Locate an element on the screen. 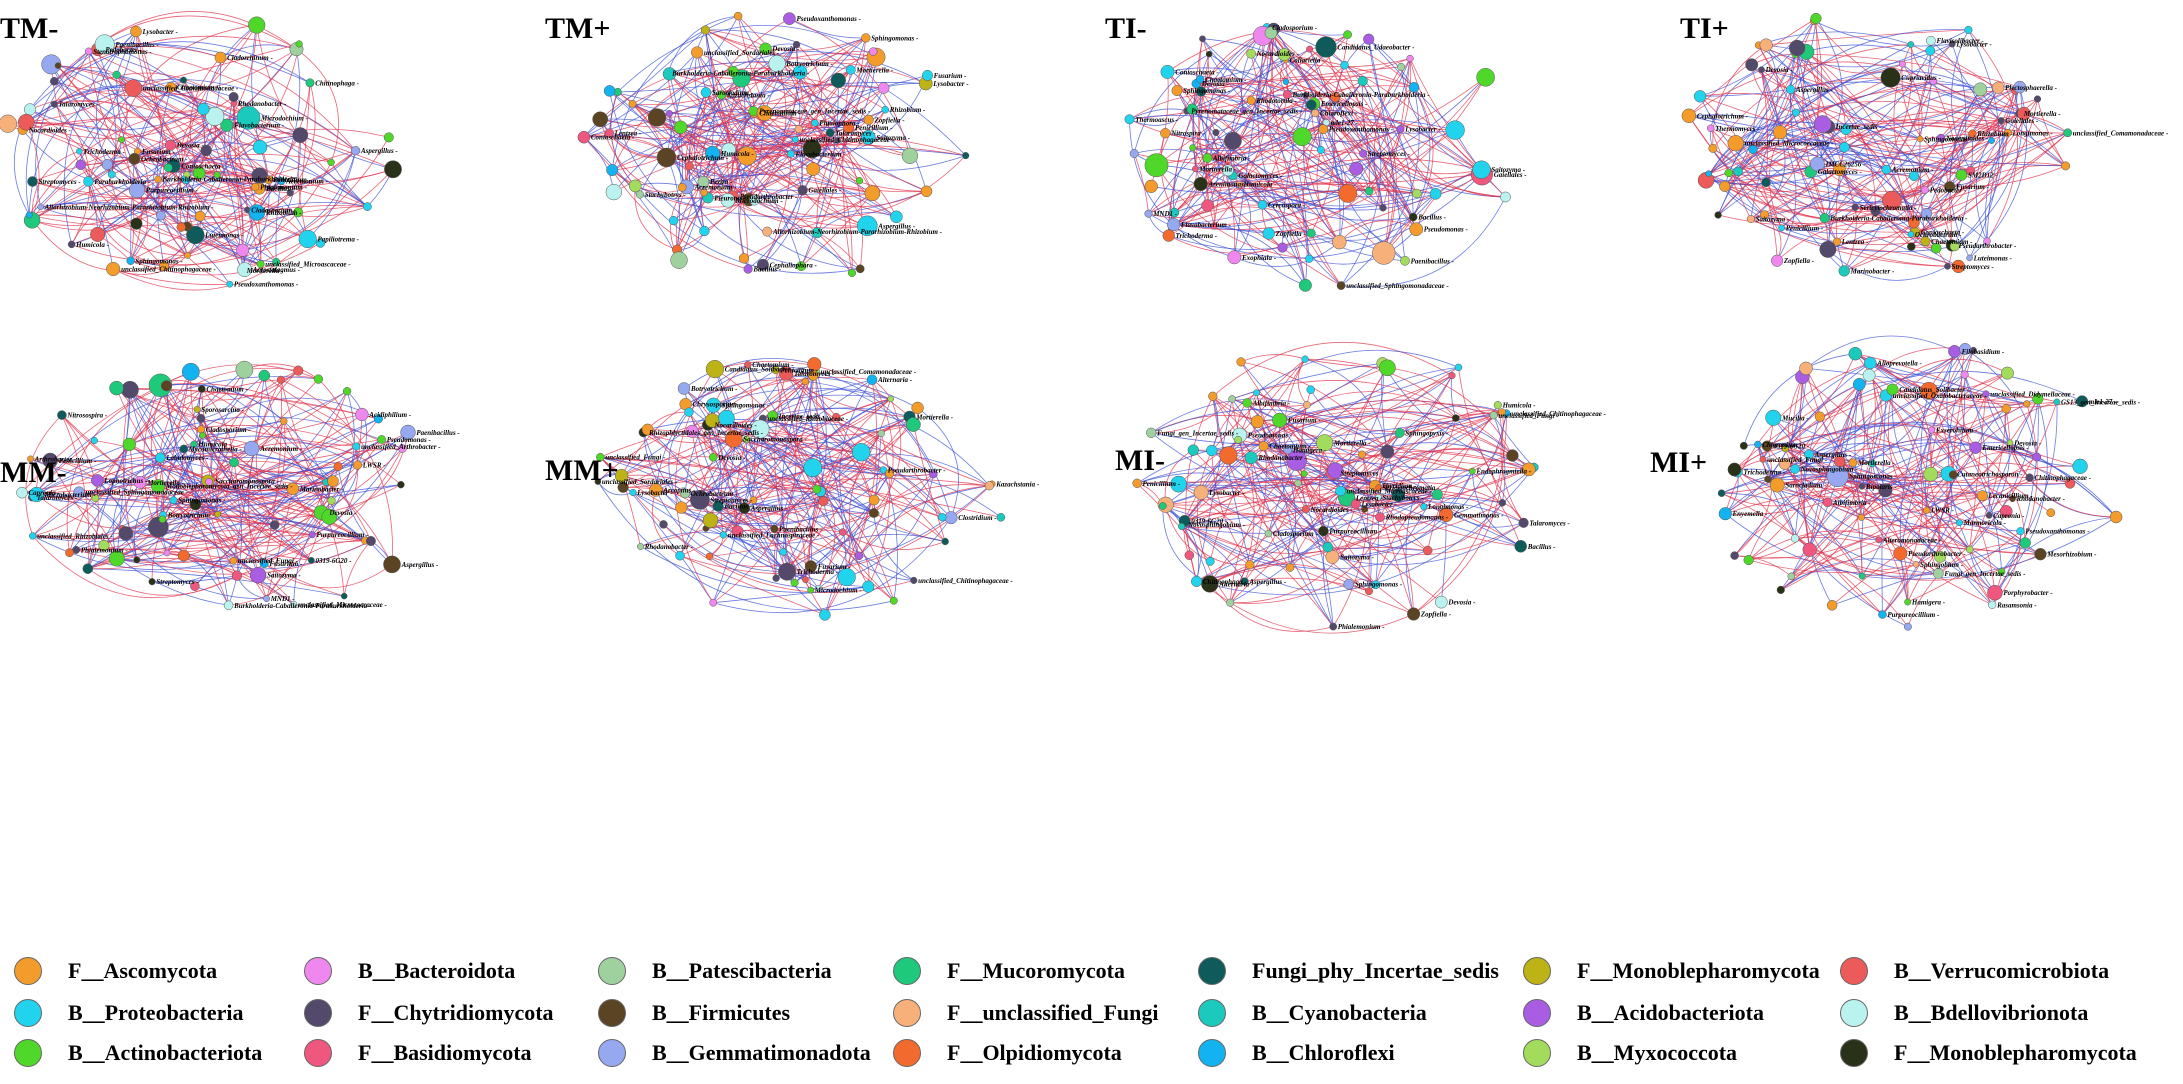 This screenshot has width=2183, height=1084. node-label: Paraburkholderia - is located at coordinates (122, 182).